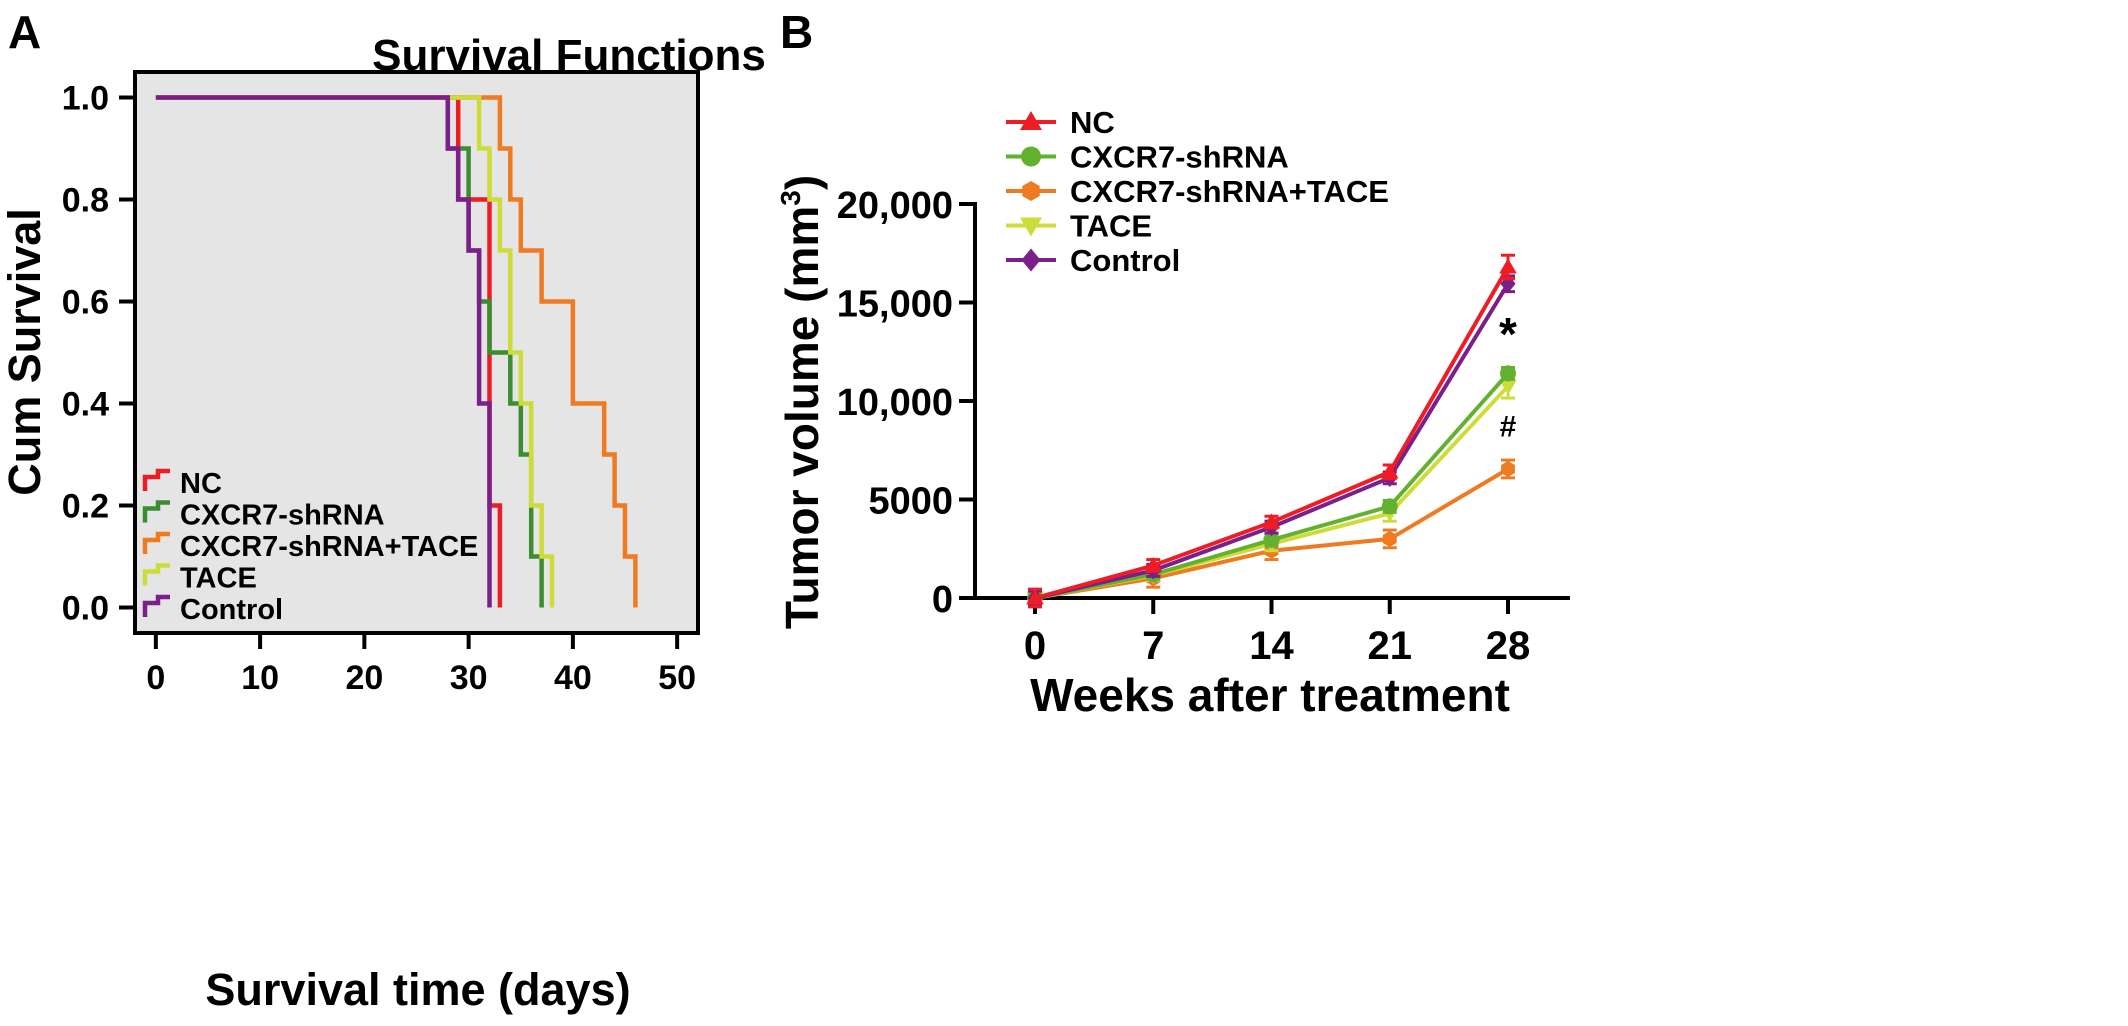 This screenshot has height=1026, width=2128. Describe the element at coordinates (796, 32) in the screenshot. I see `panel-b-letter: B` at that location.